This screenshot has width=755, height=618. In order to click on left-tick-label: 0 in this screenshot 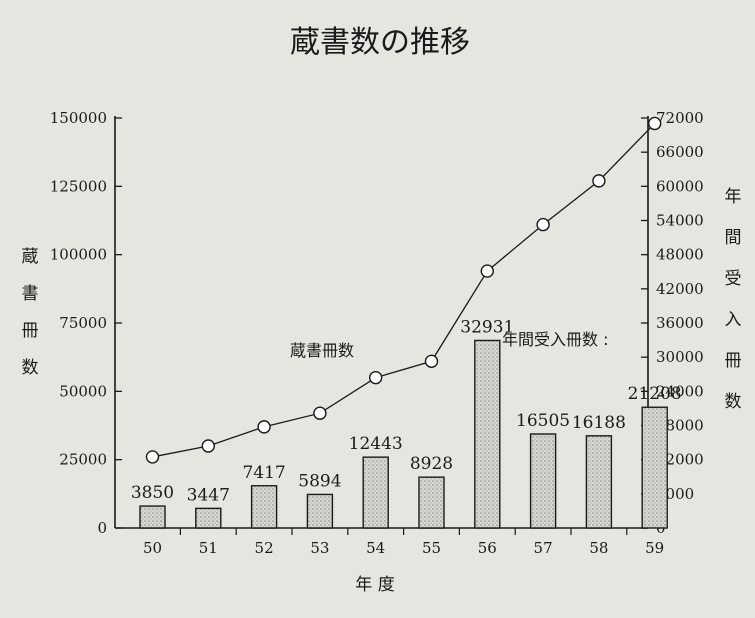, I will do `click(102, 528)`.